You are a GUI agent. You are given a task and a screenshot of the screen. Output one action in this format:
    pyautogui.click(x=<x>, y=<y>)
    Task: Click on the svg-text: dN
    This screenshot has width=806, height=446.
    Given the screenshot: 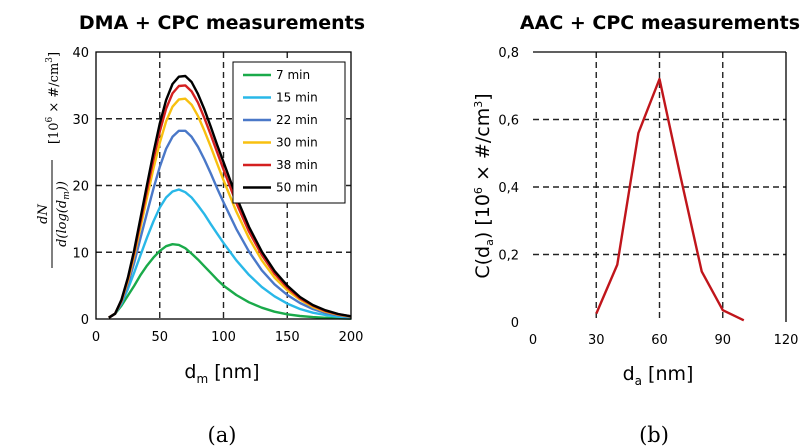 What is the action you would take?
    pyautogui.click(x=43, y=214)
    